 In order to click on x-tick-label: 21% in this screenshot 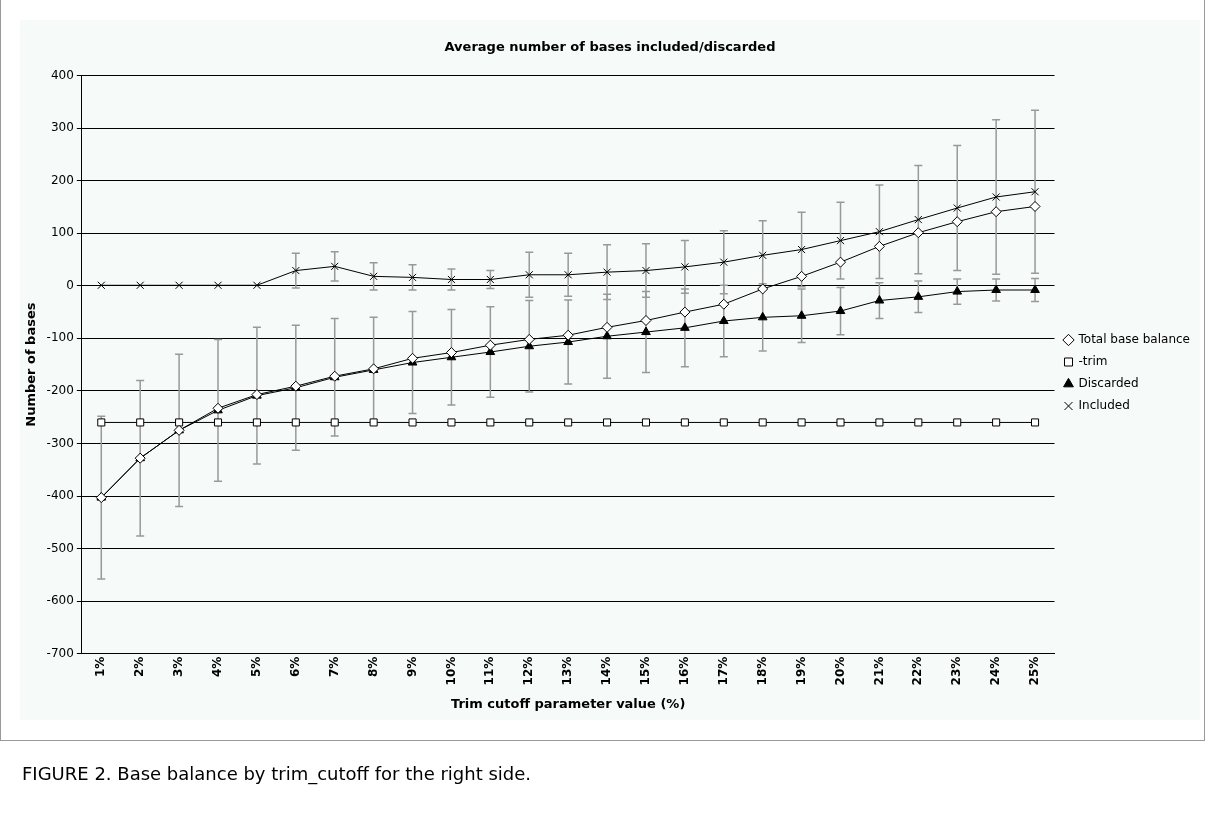, I will do `click(878, 671)`.